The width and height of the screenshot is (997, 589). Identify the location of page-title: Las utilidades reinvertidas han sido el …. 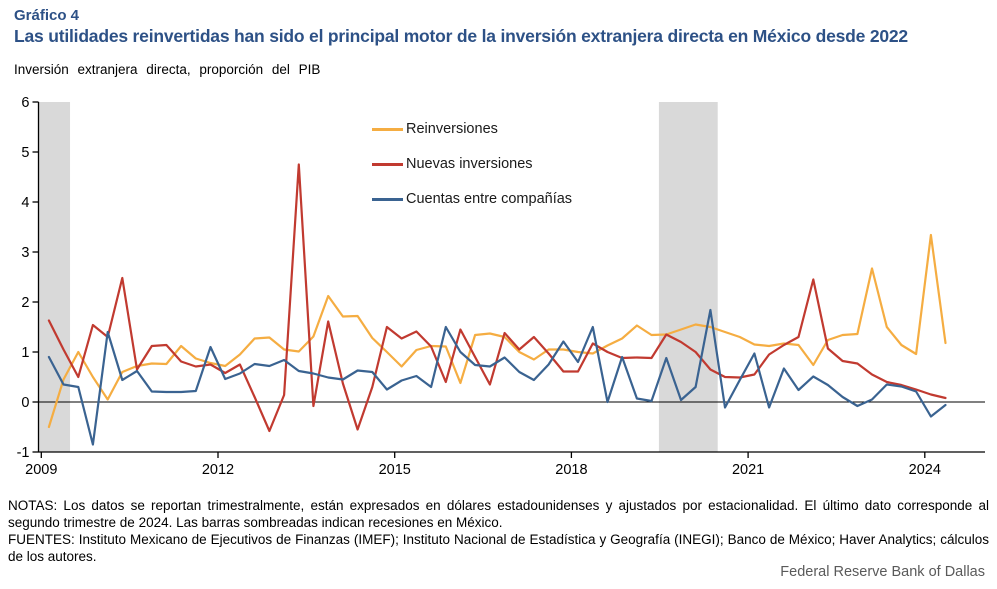
(461, 36).